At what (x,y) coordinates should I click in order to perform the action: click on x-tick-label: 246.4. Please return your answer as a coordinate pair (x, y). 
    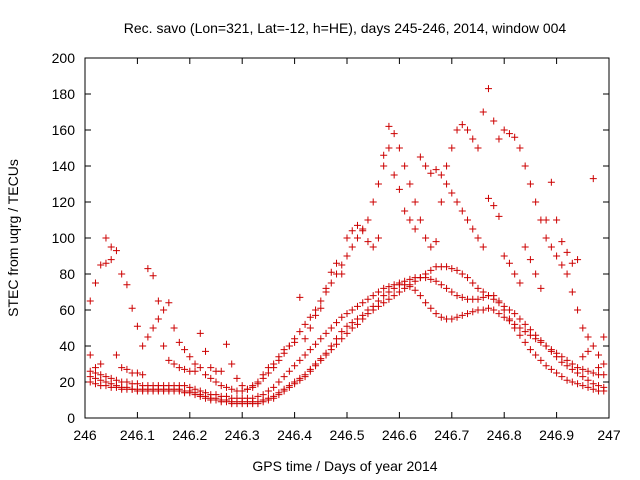
    Looking at the image, I should click on (294, 435).